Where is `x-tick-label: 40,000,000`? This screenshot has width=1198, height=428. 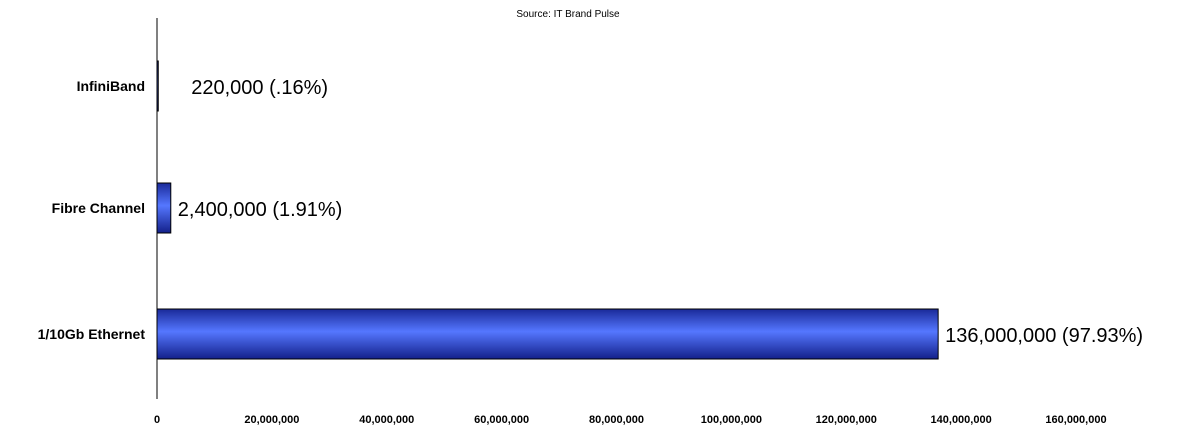 x-tick-label: 40,000,000 is located at coordinates (386, 420).